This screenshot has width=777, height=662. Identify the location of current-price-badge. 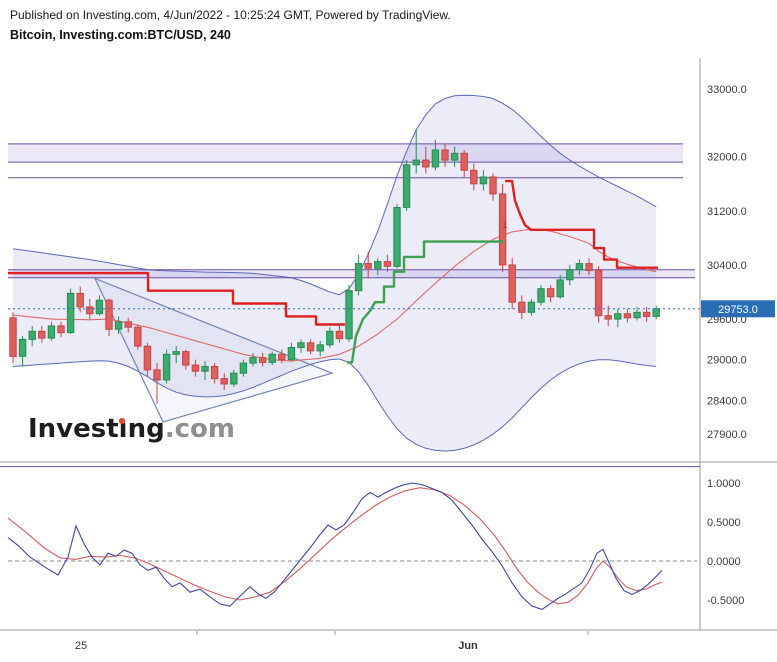
(738, 309).